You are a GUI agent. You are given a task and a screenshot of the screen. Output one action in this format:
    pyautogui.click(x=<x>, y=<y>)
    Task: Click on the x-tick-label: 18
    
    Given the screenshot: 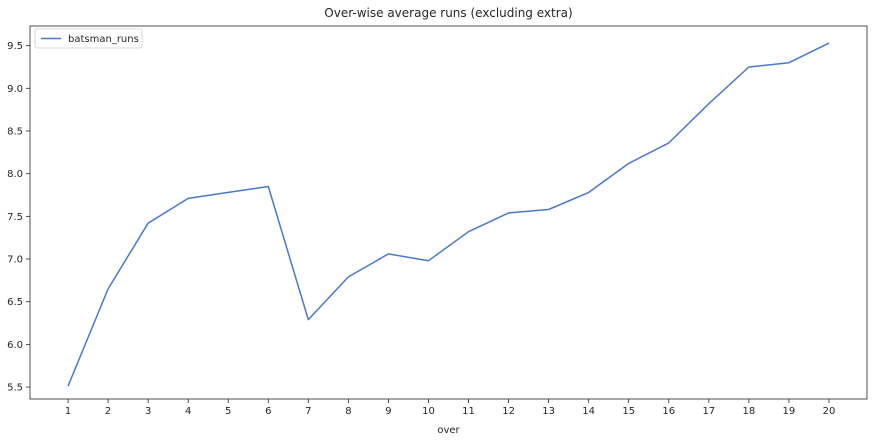 What is the action you would take?
    pyautogui.click(x=748, y=411)
    